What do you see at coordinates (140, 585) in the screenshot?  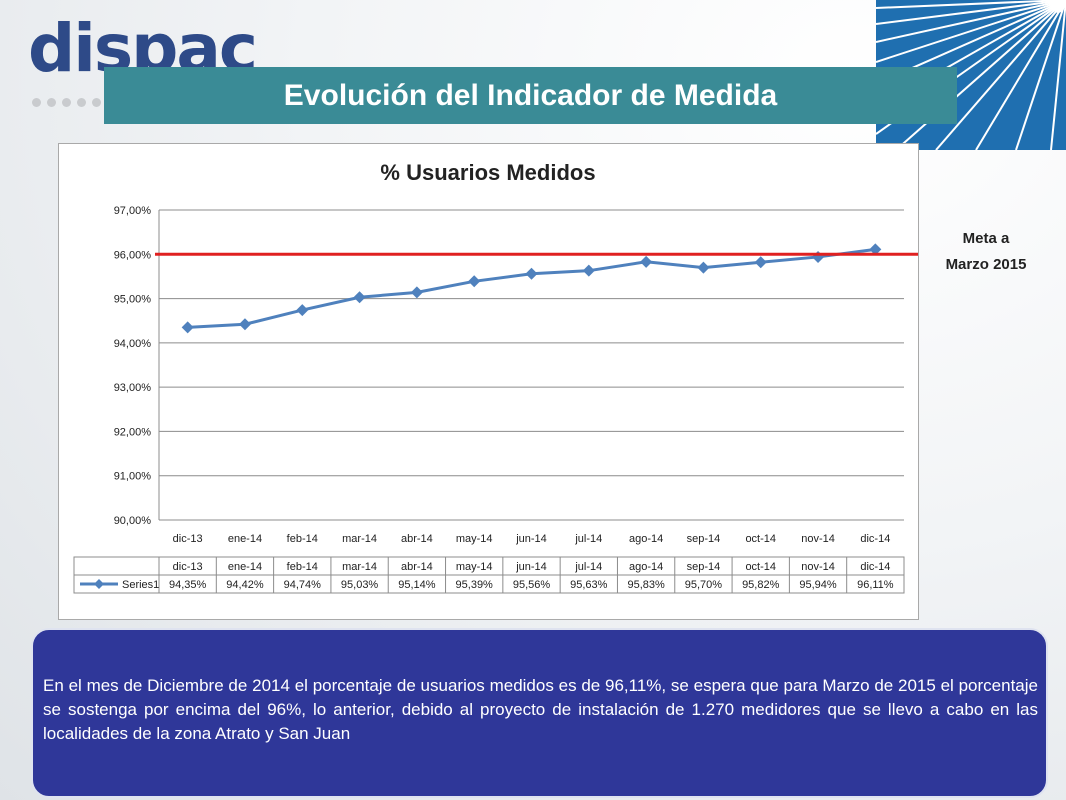 I see `legend-label: Series1` at bounding box center [140, 585].